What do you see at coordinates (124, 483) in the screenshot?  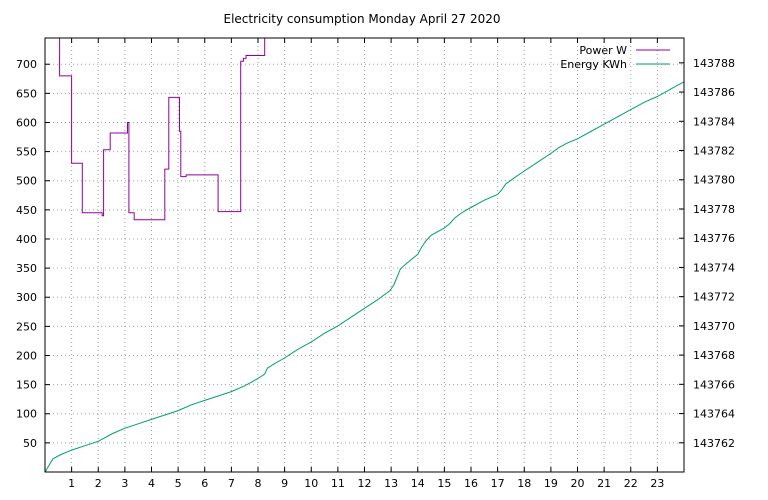 I see `x-tick-label: 3` at bounding box center [124, 483].